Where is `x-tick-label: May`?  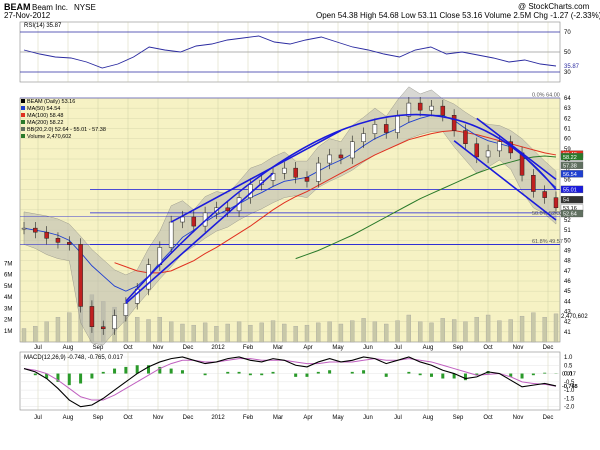
x-tick-label: May is located at coordinates (337, 418).